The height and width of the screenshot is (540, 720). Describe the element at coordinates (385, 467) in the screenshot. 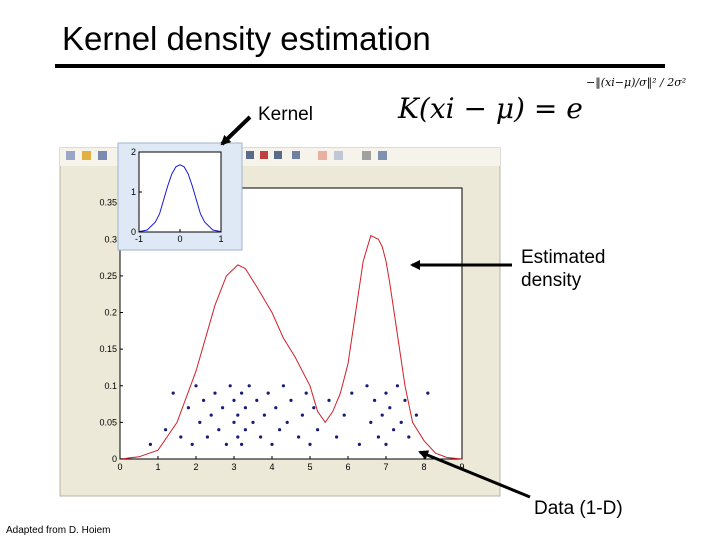

I see `x-tick-label: 7` at that location.